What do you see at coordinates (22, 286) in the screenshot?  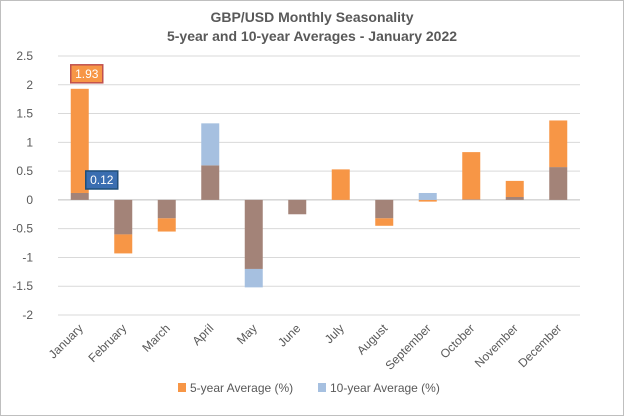 I see `y-tick-label: -1.5` at bounding box center [22, 286].